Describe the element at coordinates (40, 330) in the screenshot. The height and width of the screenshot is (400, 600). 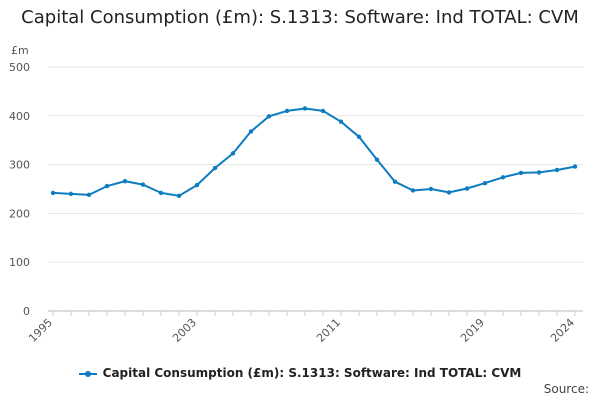
I see `x-tick-label: 1995` at that location.